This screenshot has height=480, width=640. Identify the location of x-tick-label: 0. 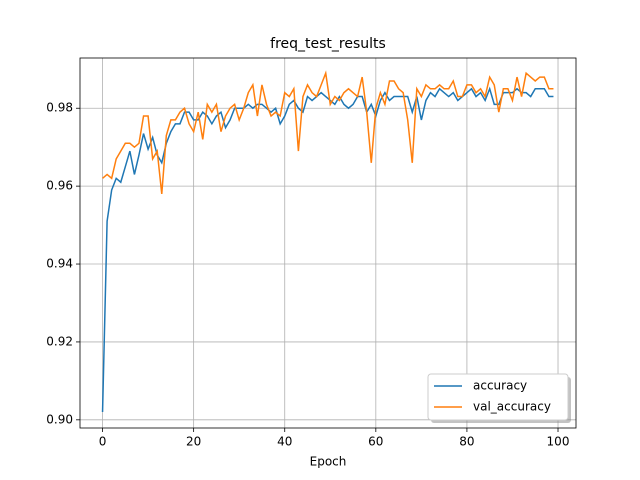
(103, 442).